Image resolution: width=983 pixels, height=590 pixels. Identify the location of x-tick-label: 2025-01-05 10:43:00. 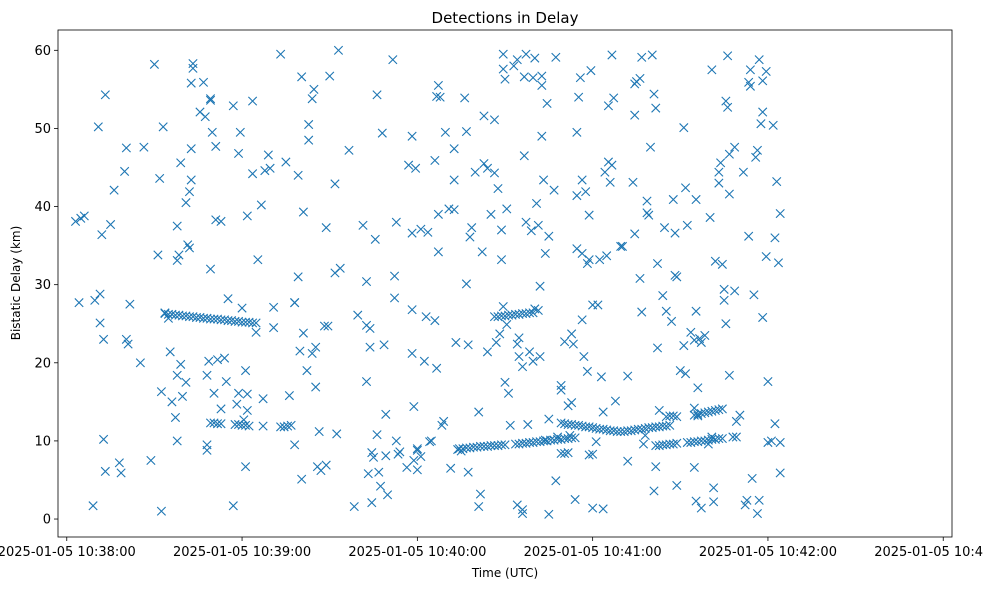
(928, 552).